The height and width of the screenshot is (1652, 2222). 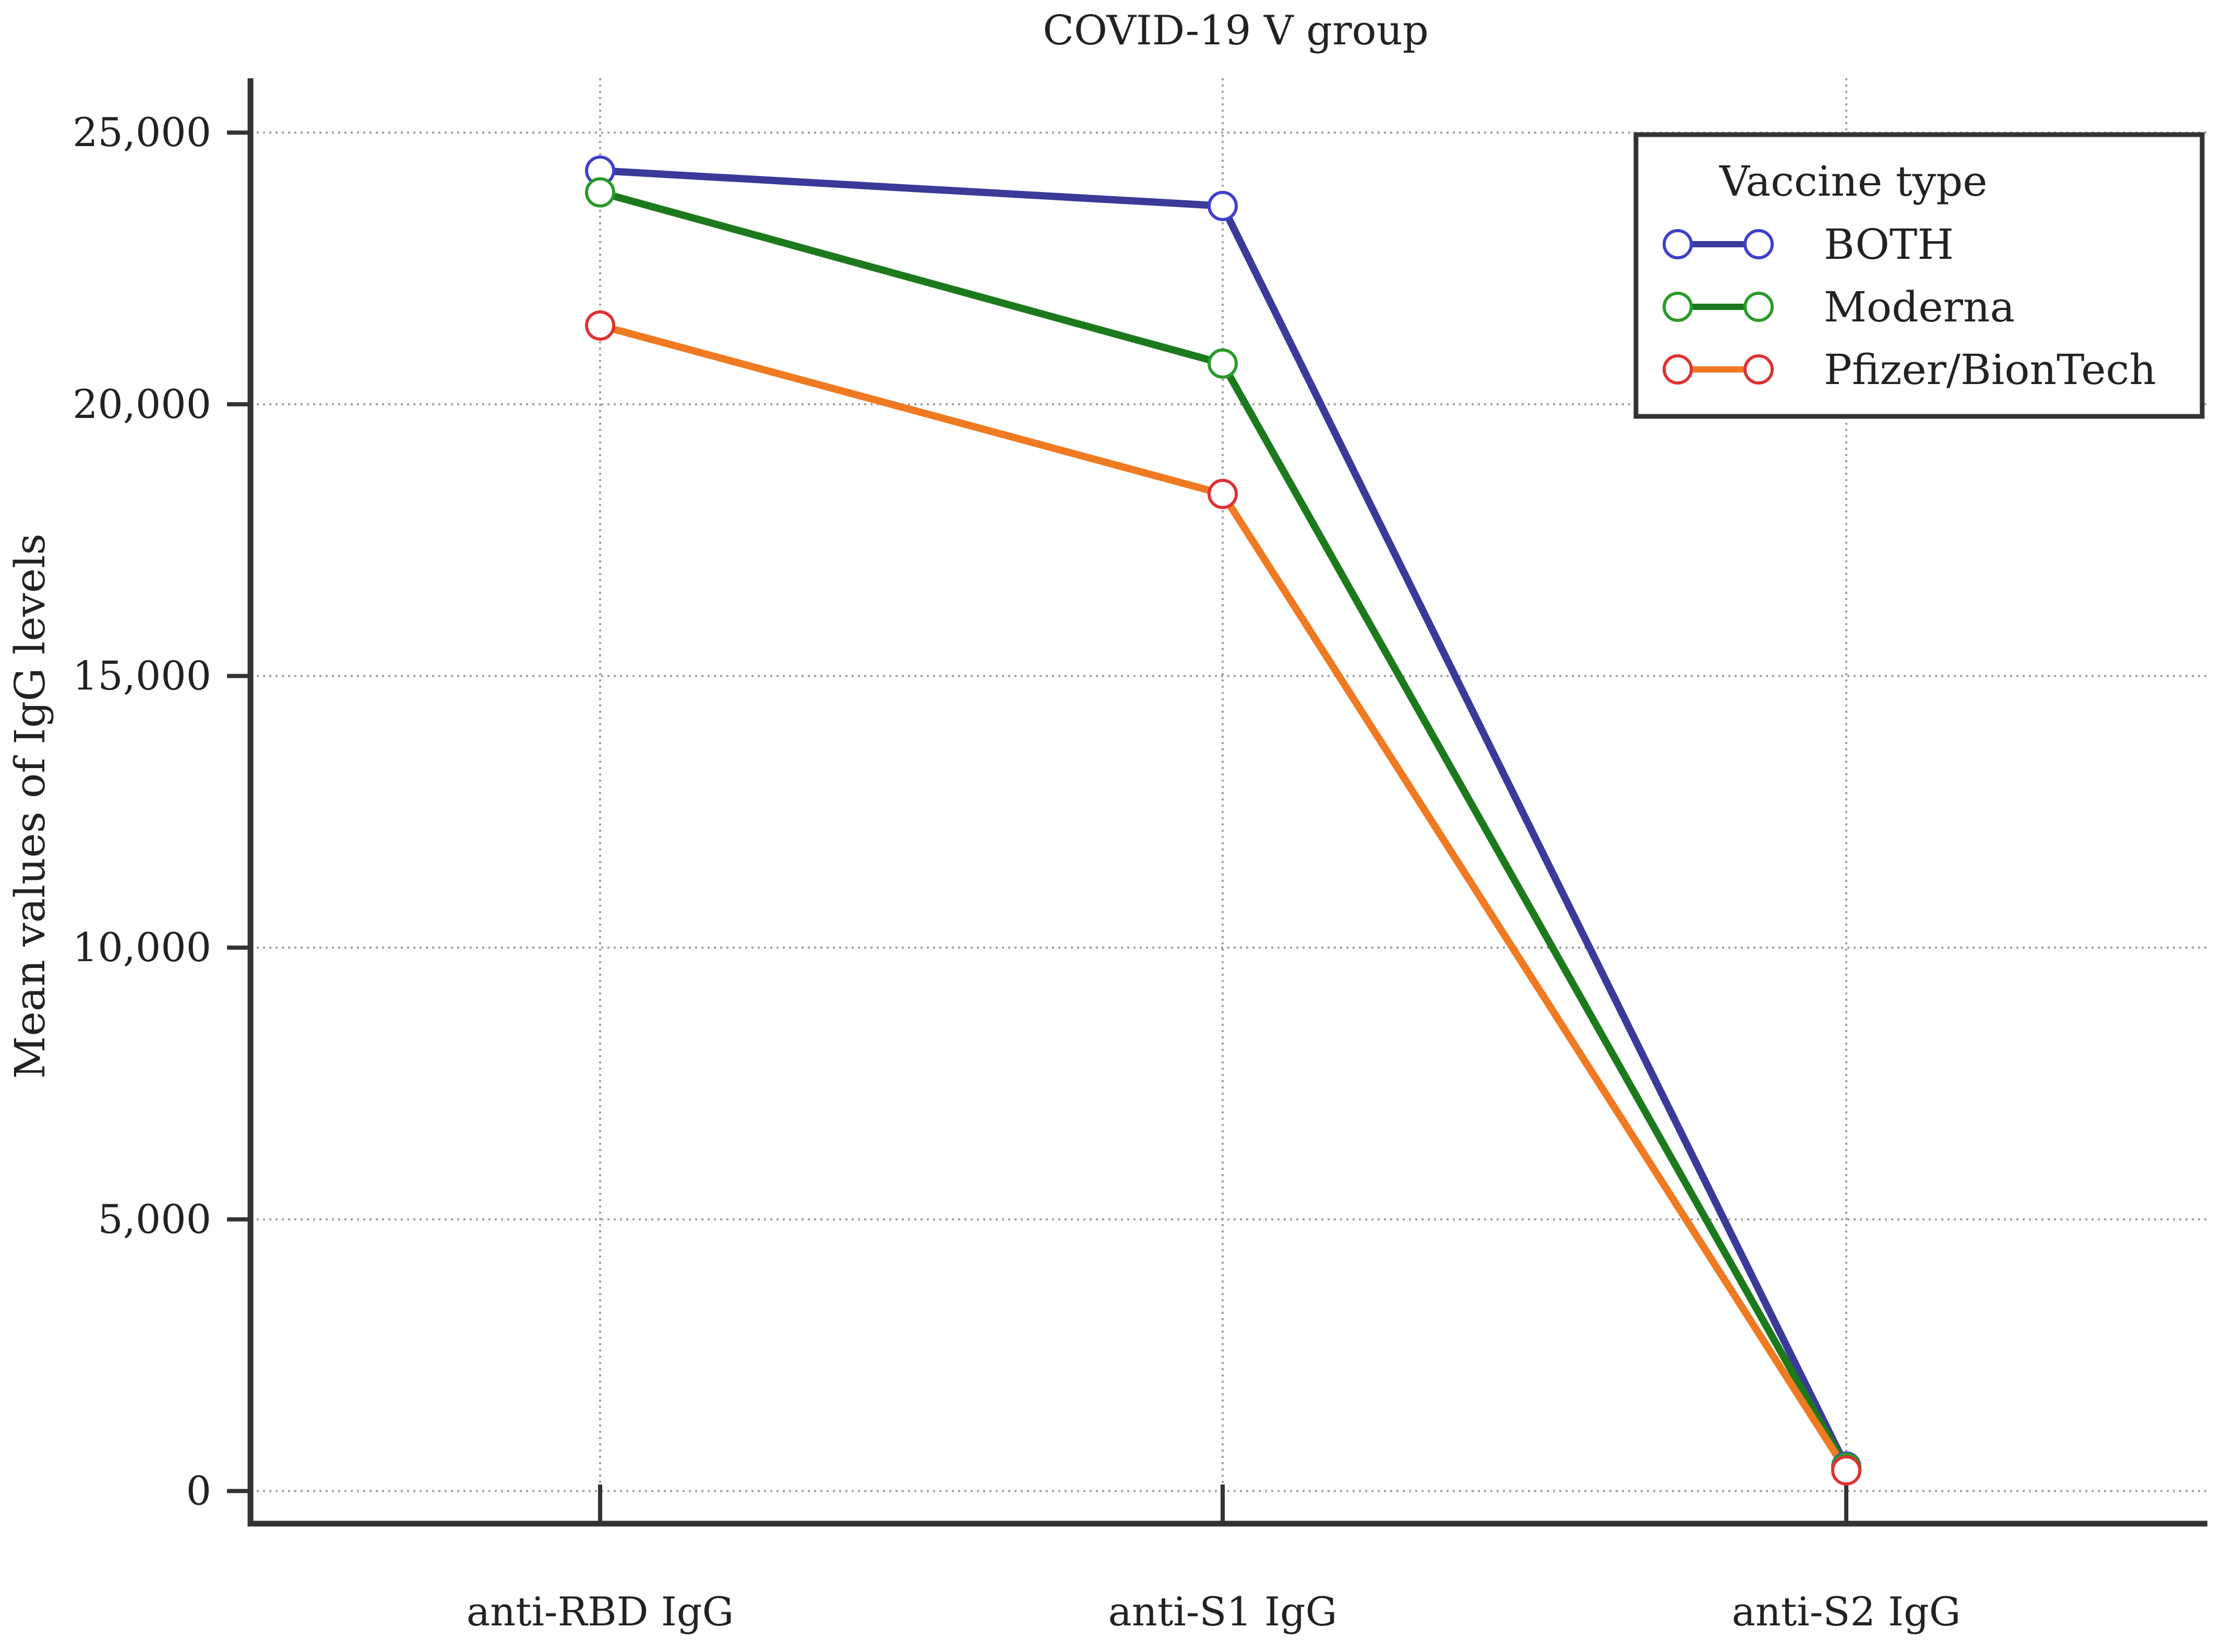 I want to click on x-tick-label: anti-S2 IgG, so click(x=1846, y=1611).